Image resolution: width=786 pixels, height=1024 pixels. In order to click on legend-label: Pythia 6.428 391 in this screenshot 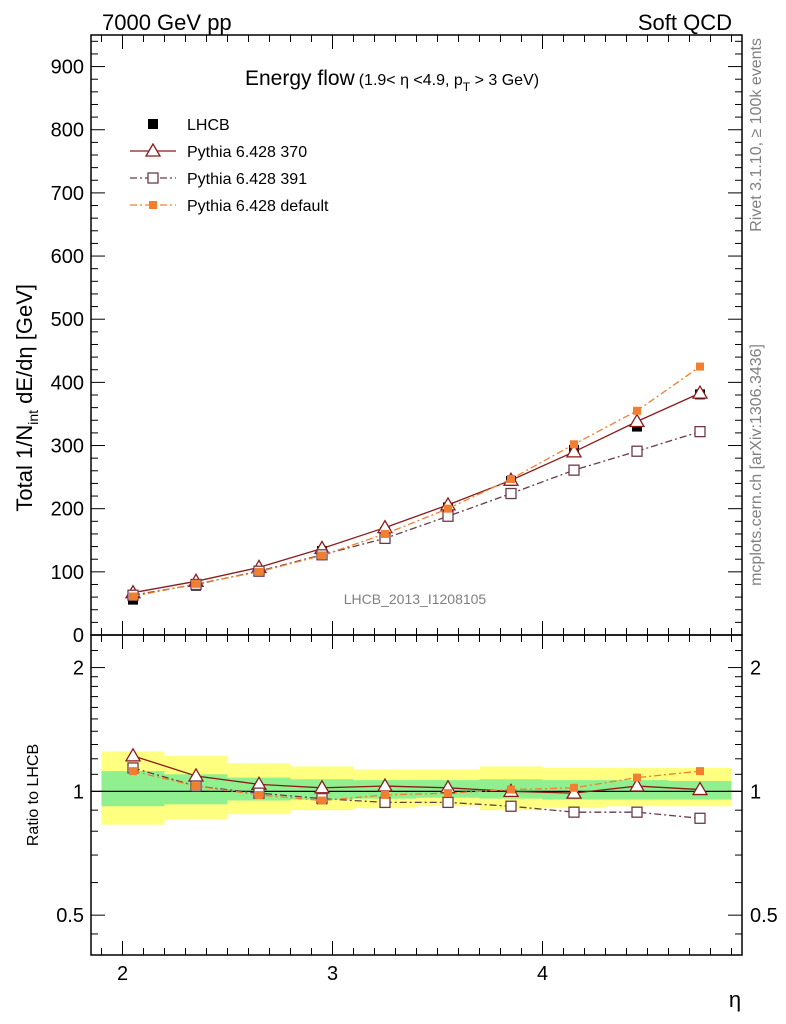, I will do `click(247, 179)`.